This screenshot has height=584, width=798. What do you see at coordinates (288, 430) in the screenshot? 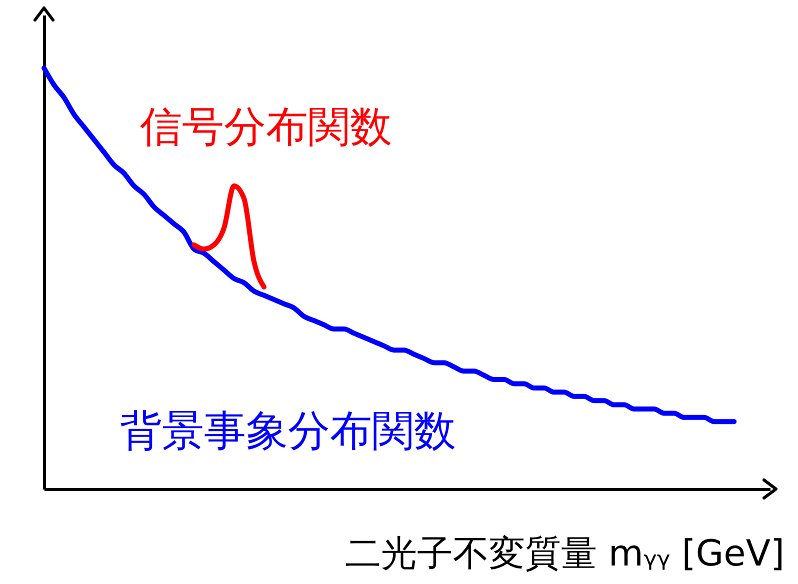
I see `series-label: 背景事象分布関数` at bounding box center [288, 430].